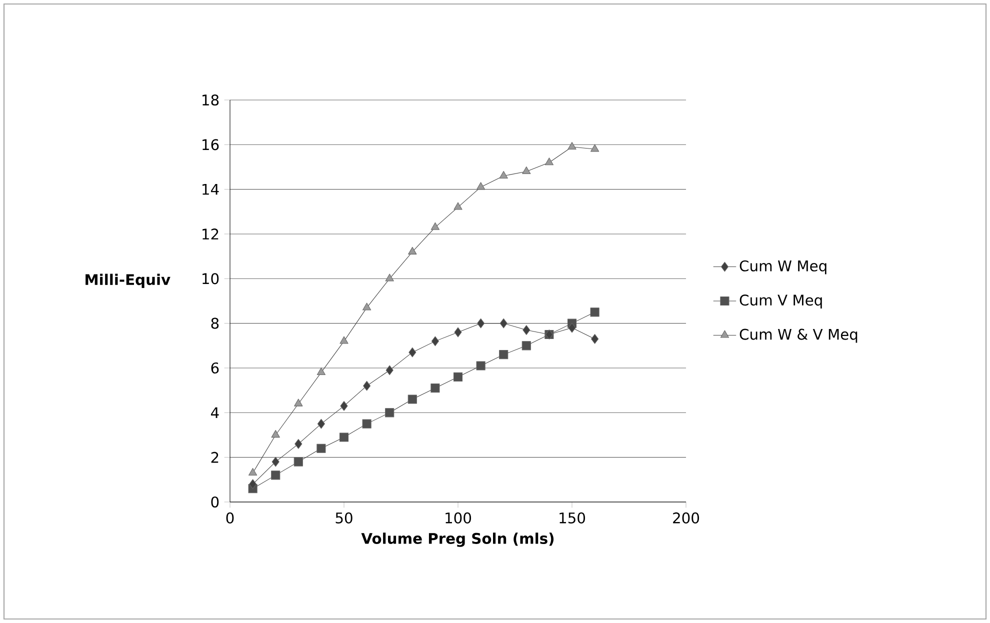  What do you see at coordinates (128, 281) in the screenshot?
I see `y-axis-title: Milli-Equiv` at bounding box center [128, 281].